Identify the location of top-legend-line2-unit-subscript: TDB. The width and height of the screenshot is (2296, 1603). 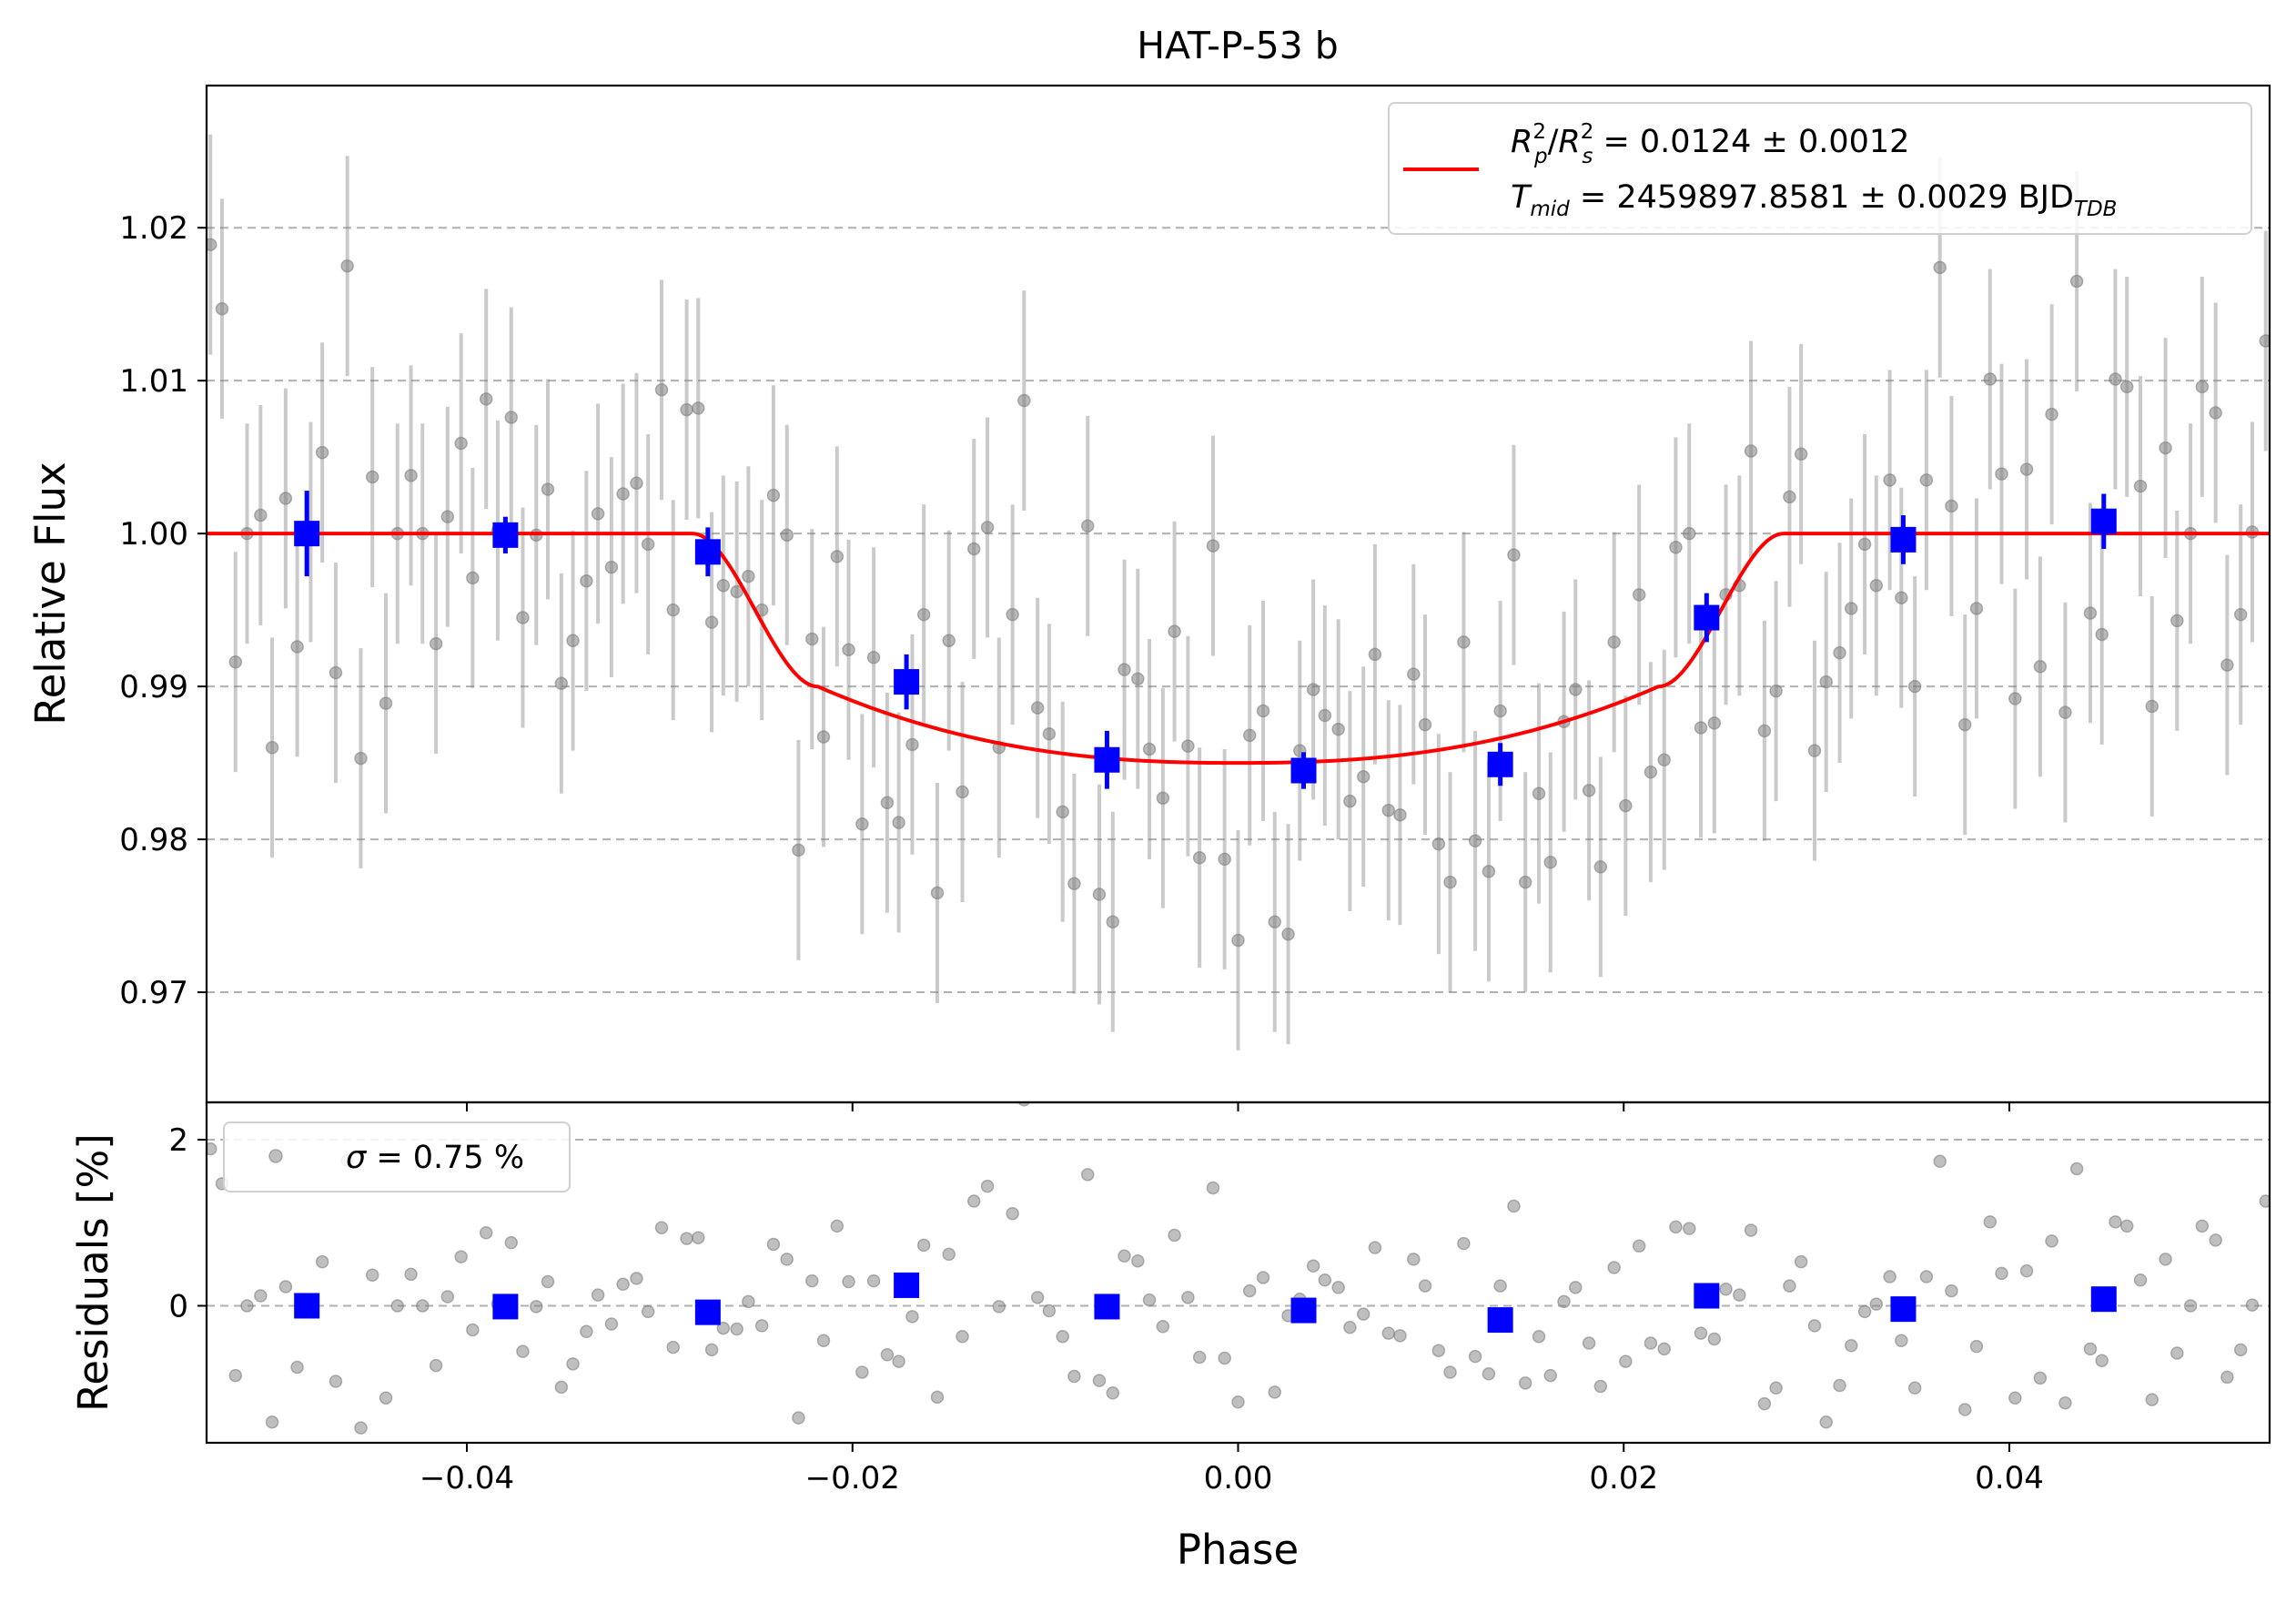
(2096, 209).